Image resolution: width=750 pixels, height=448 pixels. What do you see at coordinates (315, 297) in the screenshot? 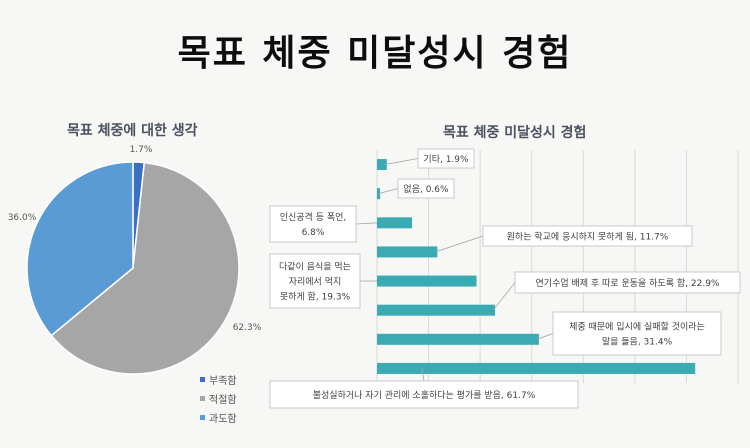
I see `data-label: 못하게 함, 19.3%` at bounding box center [315, 297].